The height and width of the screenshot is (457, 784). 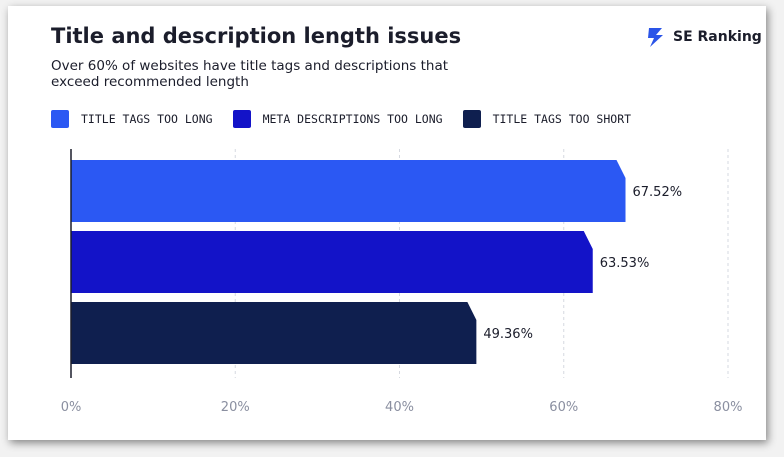 What do you see at coordinates (717, 37) in the screenshot?
I see `brand-name: SE Ranking` at bounding box center [717, 37].